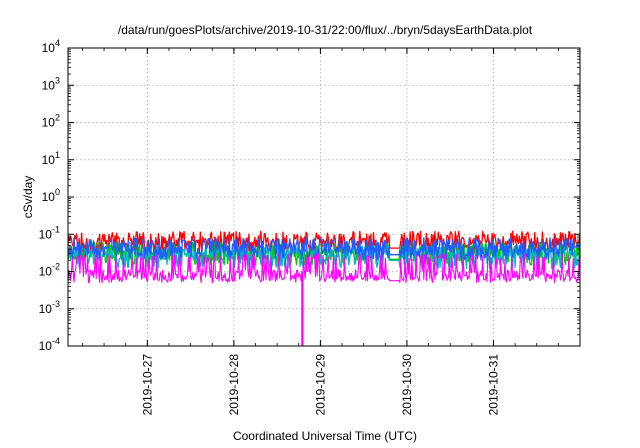 The width and height of the screenshot is (640, 448). What do you see at coordinates (49, 307) in the screenshot?
I see `y-tick-label: 10⁻³` at bounding box center [49, 307].